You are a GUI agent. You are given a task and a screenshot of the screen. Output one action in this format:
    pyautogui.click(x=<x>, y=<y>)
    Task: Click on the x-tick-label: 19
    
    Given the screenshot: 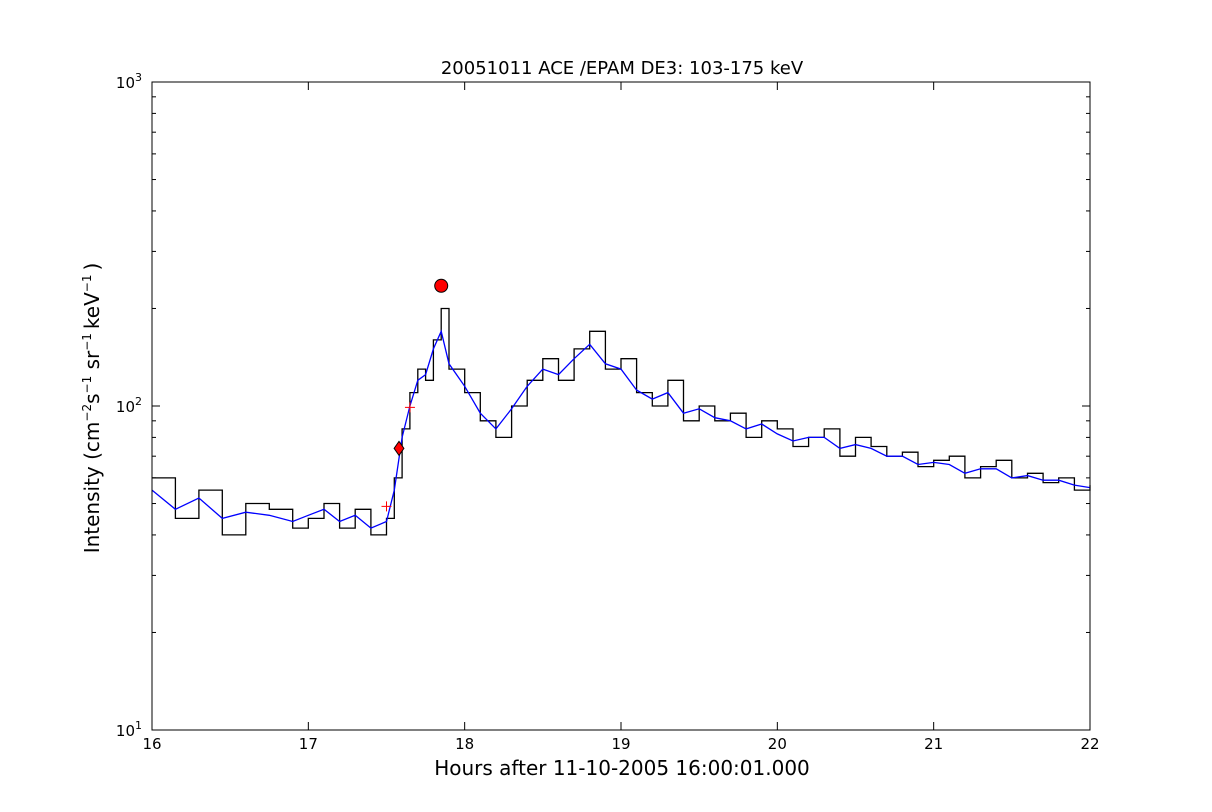 What is the action you would take?
    pyautogui.click(x=620, y=744)
    